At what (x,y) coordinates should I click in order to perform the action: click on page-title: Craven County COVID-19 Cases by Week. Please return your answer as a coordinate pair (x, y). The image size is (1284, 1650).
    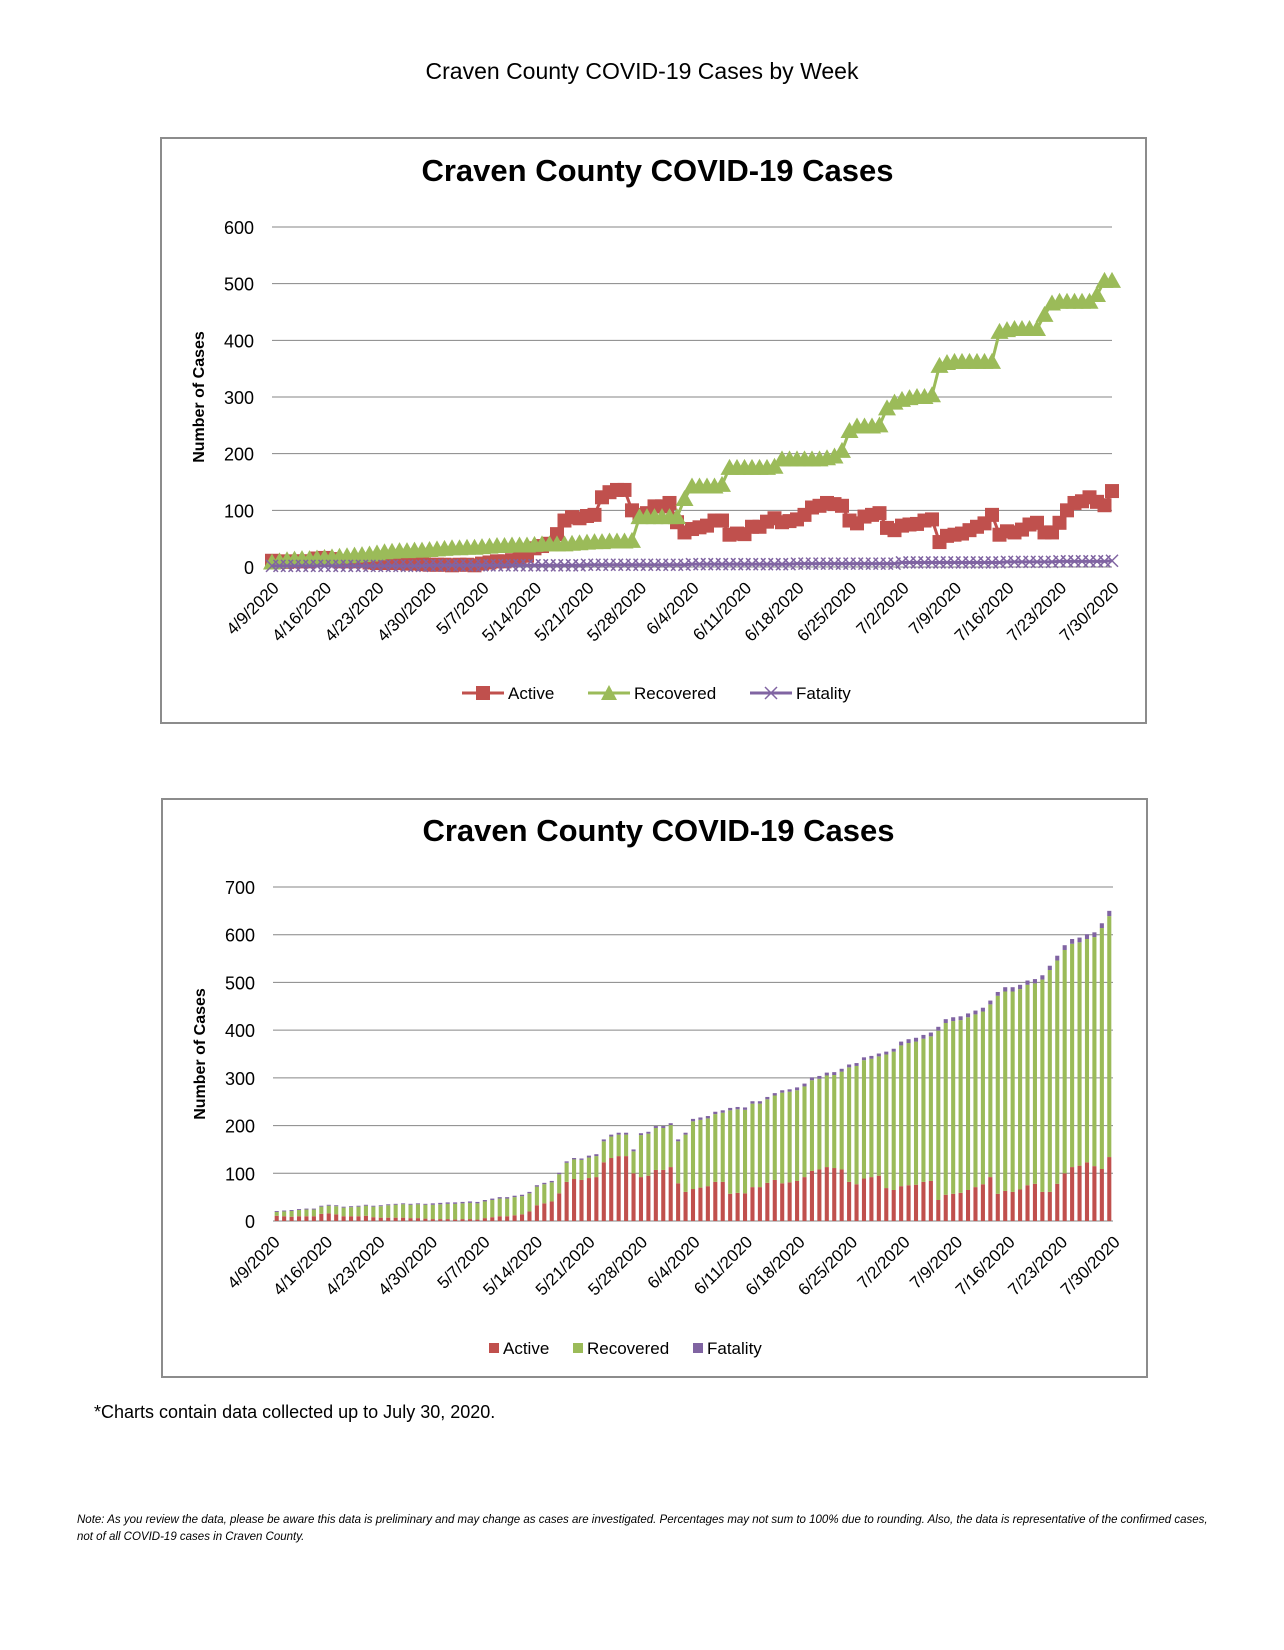
    Looking at the image, I should click on (642, 71).